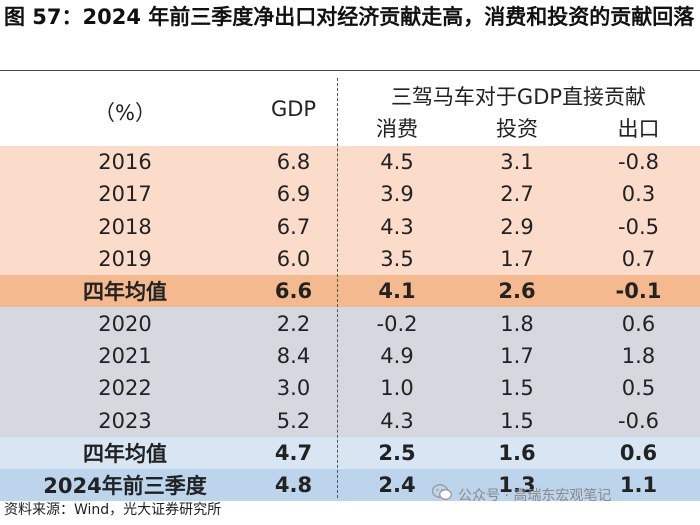 The height and width of the screenshot is (525, 700). Describe the element at coordinates (397, 355) in the screenshot. I see `consumption-value: 4.9` at that location.